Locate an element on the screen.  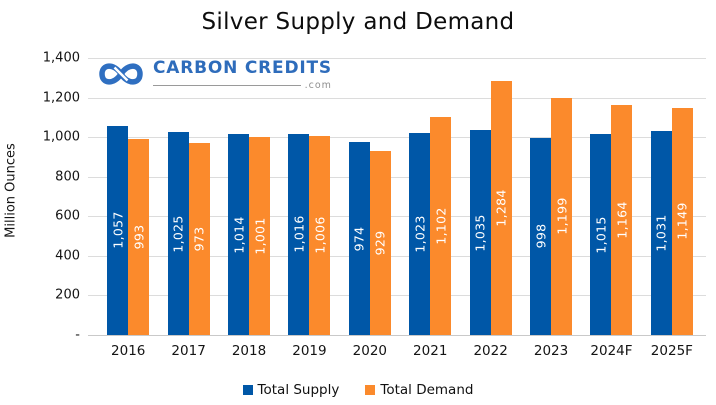
bar-total-supply-2023: 998 is located at coordinates (541, 236).